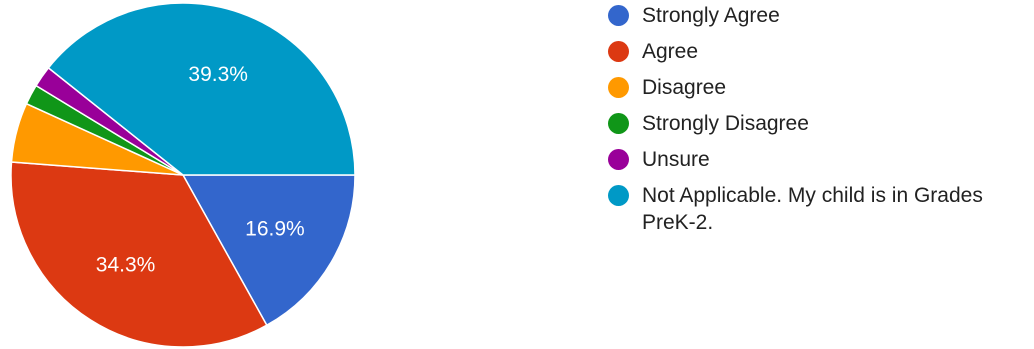  I want to click on pie-data-label: 34.3%, so click(126, 264).